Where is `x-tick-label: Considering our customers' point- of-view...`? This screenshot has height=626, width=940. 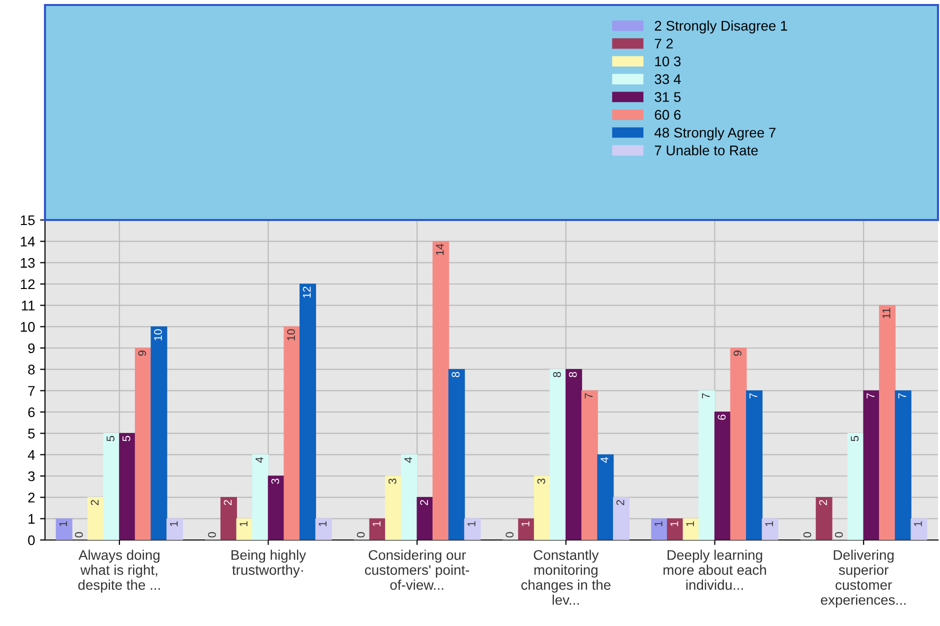 x-tick-label: Considering our customers' point- of-view... is located at coordinates (417, 570).